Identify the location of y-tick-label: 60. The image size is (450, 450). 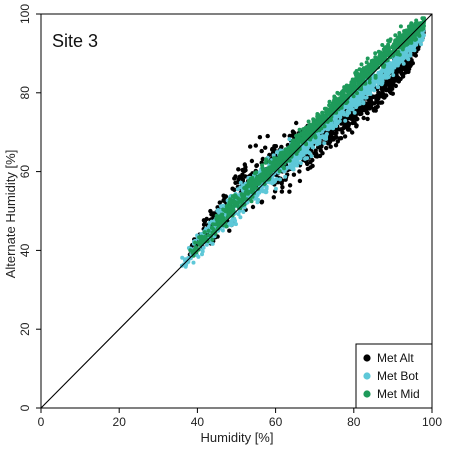
(25, 172).